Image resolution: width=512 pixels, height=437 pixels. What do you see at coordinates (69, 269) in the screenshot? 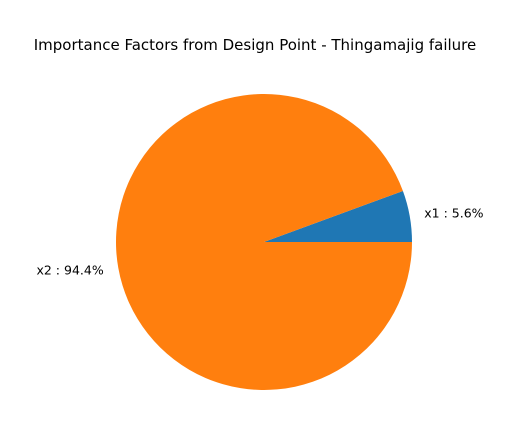
I see `slice-label-x2: x2 : 94.4%` at bounding box center [69, 269].